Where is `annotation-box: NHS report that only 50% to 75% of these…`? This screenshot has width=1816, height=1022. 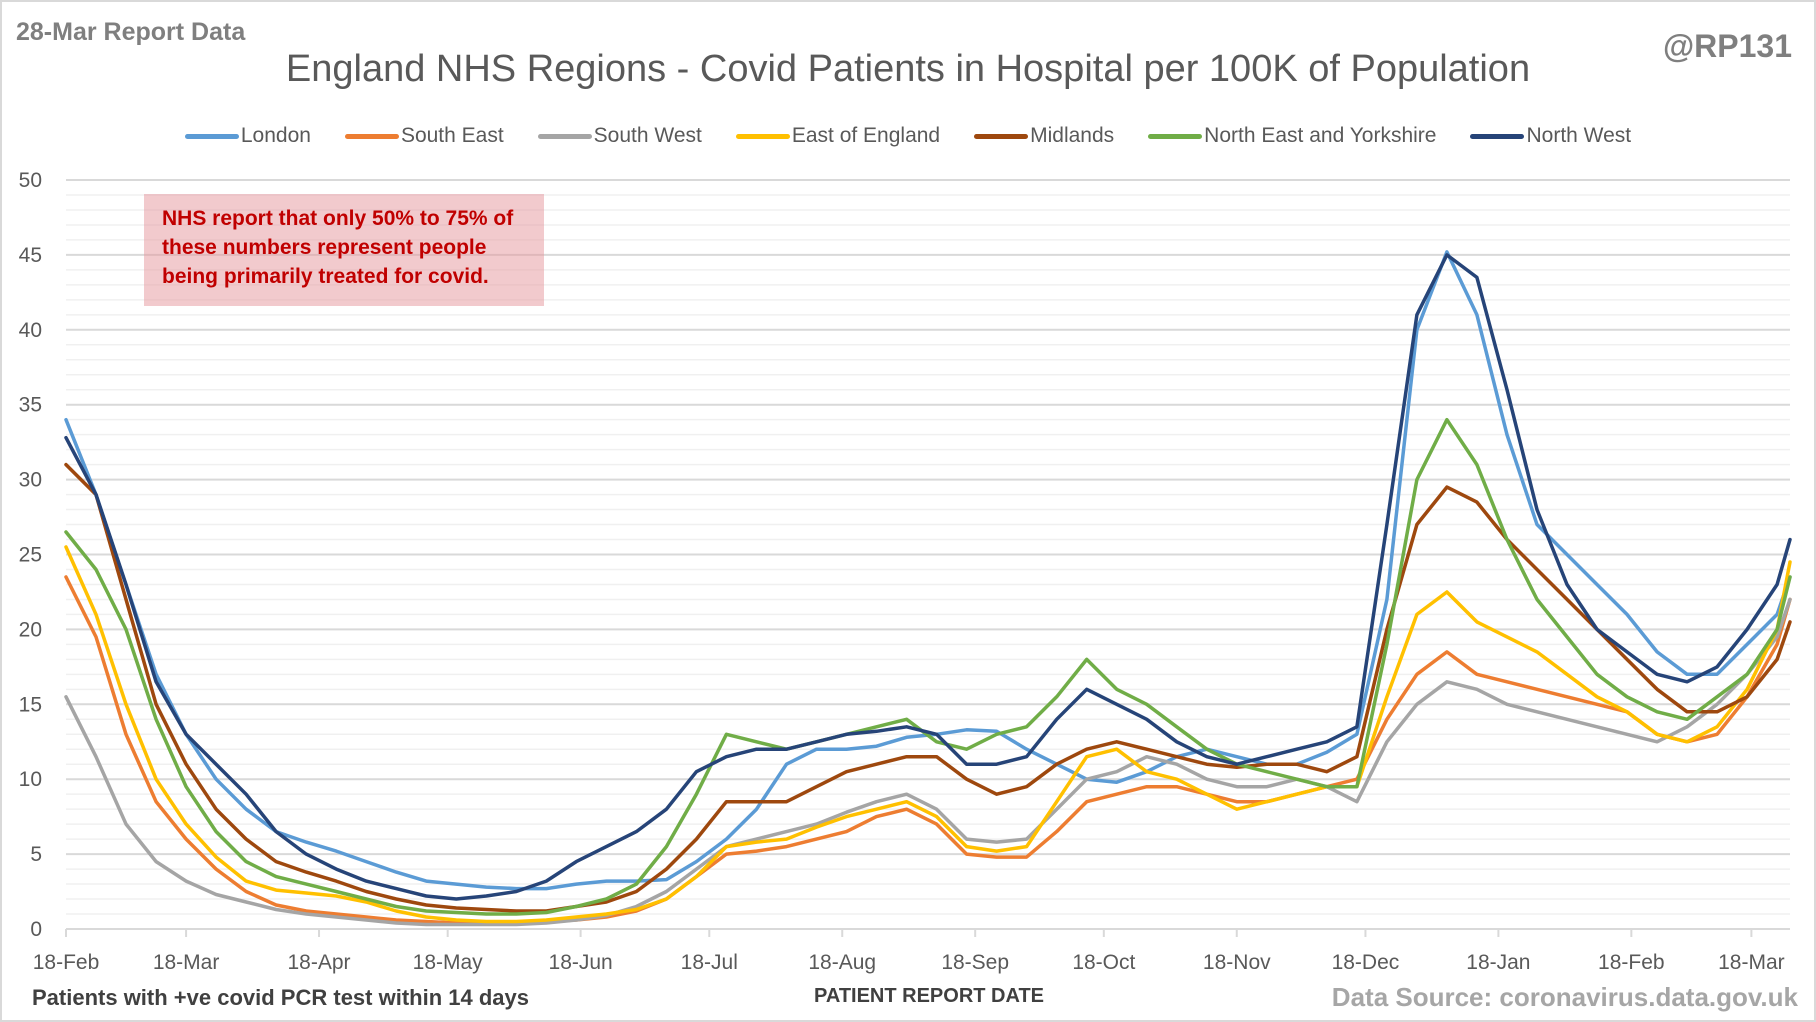 annotation-box: NHS report that only 50% to 75% of these… is located at coordinates (344, 250).